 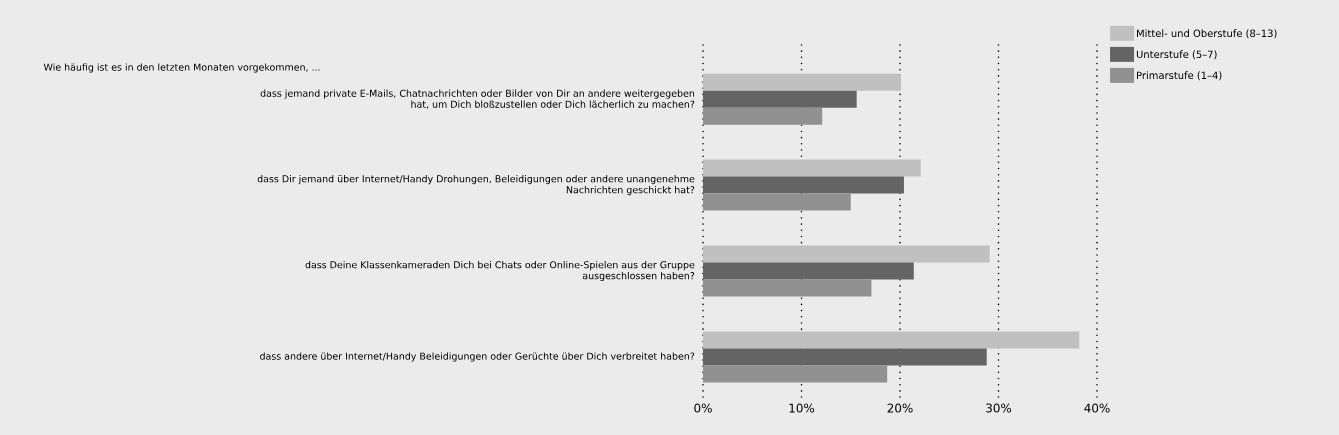 What do you see at coordinates (476, 185) in the screenshot?
I see `y-tick-label: dass Dir jemand über Internet/Handy Drohungen, Beleidigungen oder andere unangenehme Nachrichten geschickt hat?` at bounding box center [476, 185].